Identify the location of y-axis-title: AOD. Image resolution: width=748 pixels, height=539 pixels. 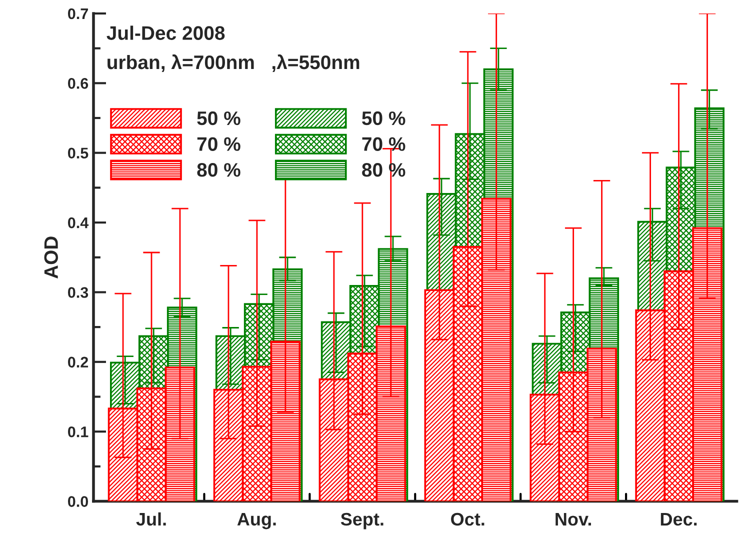
(51, 257).